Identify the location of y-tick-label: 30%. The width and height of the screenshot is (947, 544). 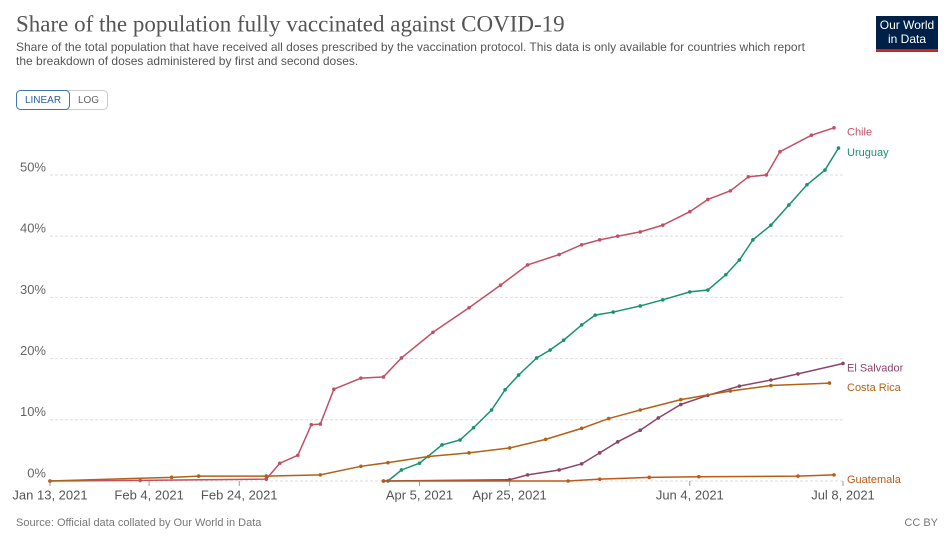
(33, 289).